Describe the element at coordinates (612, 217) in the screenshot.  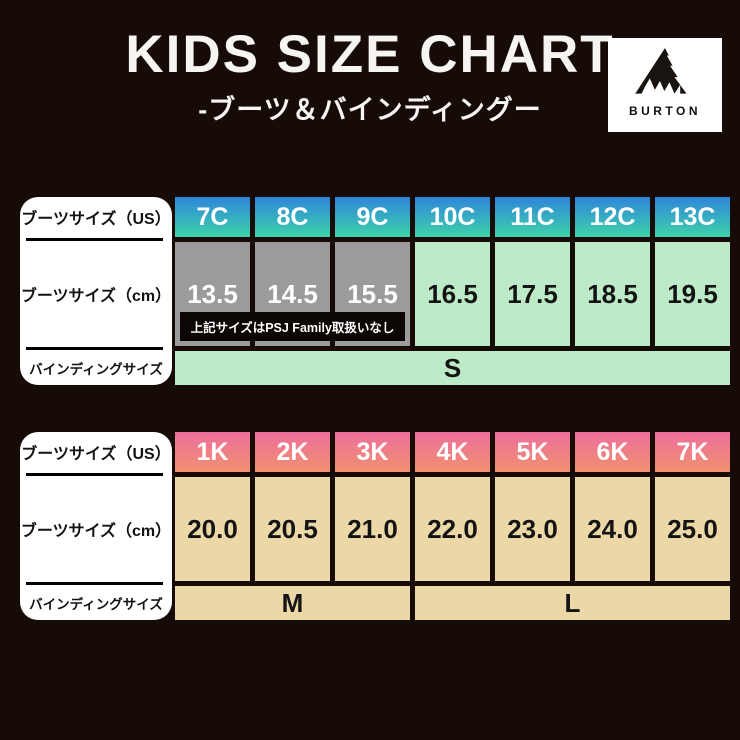
I see `us-size-cell: 12C` at that location.